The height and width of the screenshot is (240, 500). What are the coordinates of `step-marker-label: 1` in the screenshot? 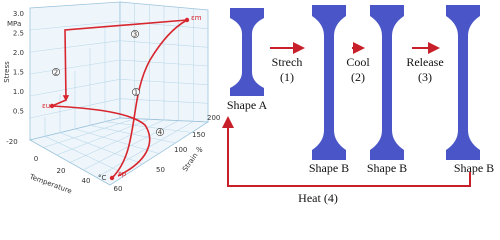 It's located at (136, 92).